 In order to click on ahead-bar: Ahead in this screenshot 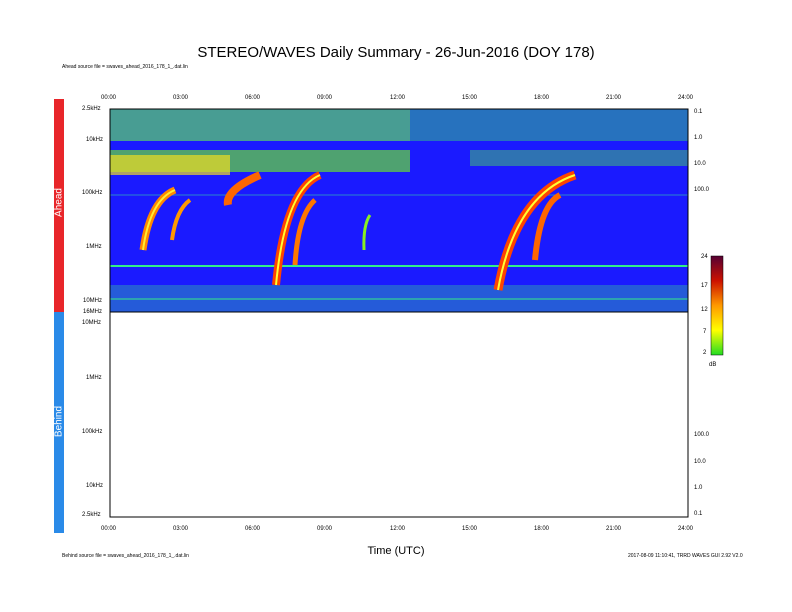, I will do `click(59, 205)`.